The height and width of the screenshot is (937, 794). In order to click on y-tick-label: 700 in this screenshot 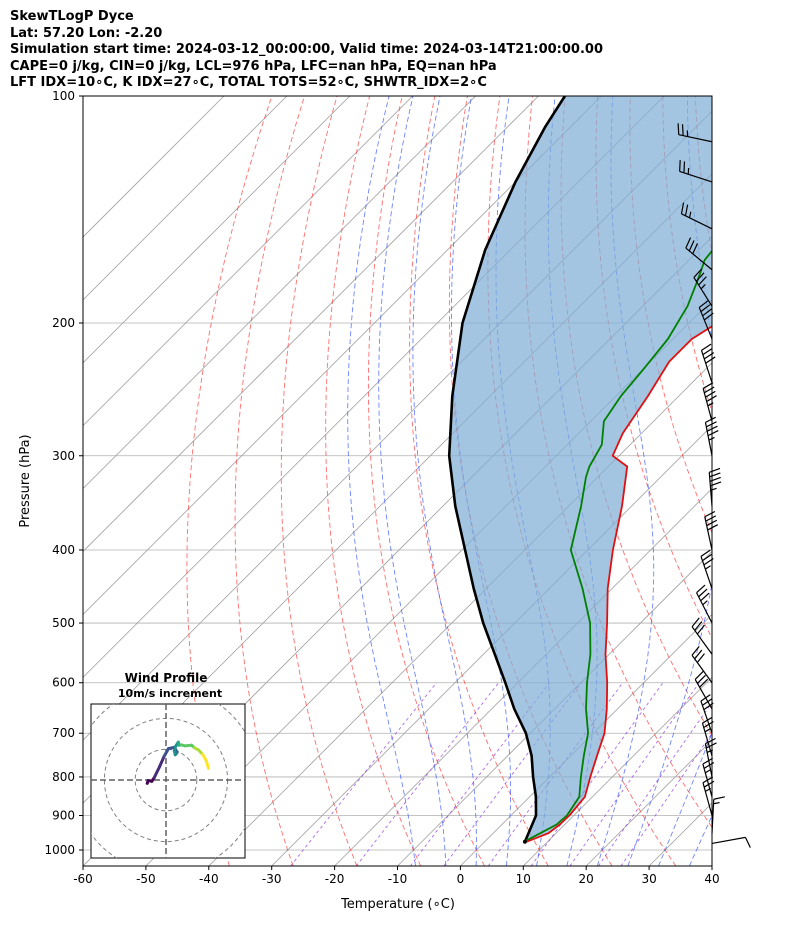, I will do `click(63, 733)`.